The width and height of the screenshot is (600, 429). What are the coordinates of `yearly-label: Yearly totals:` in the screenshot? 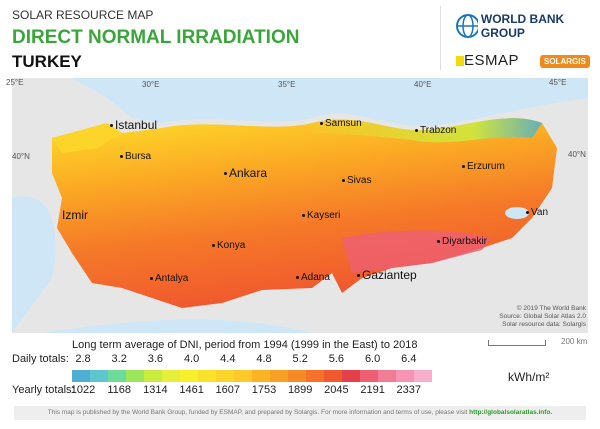 It's located at (43, 390).